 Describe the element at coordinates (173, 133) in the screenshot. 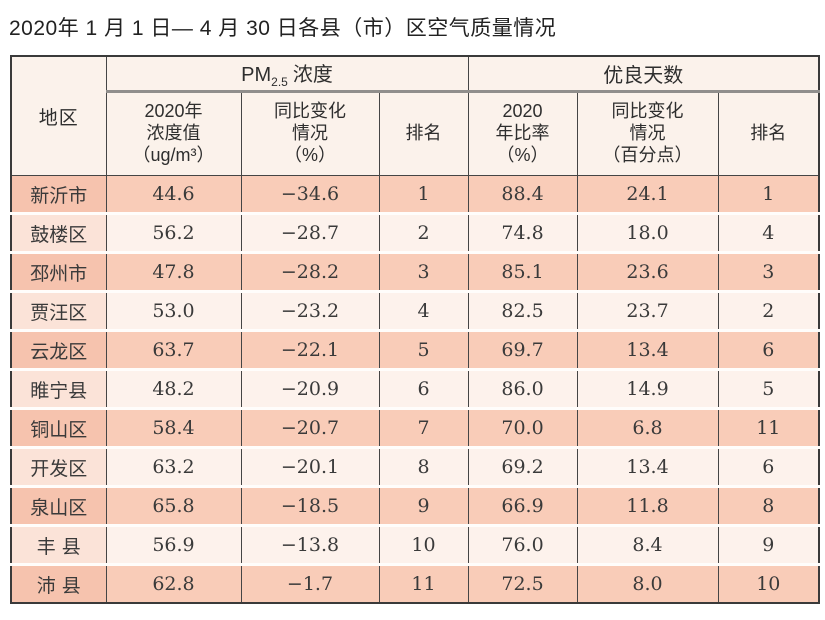

I see `header-line: 浓度值` at that location.